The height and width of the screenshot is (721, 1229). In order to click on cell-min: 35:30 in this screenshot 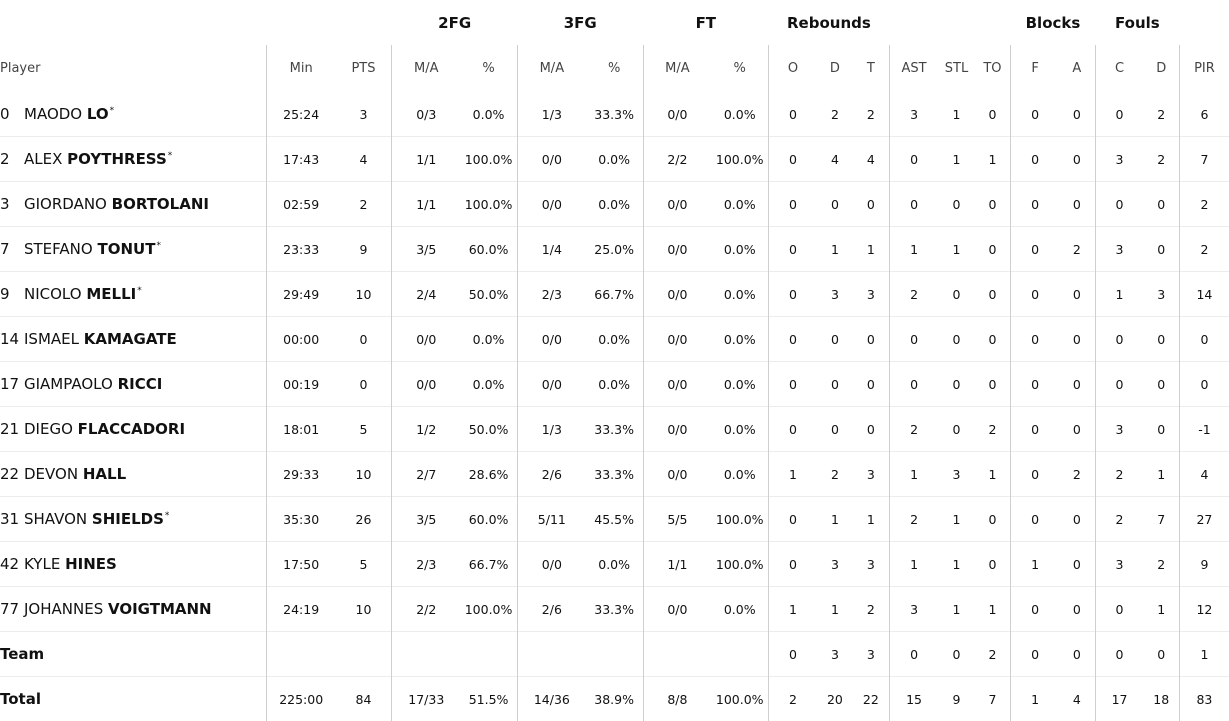, I will do `click(300, 519)`.